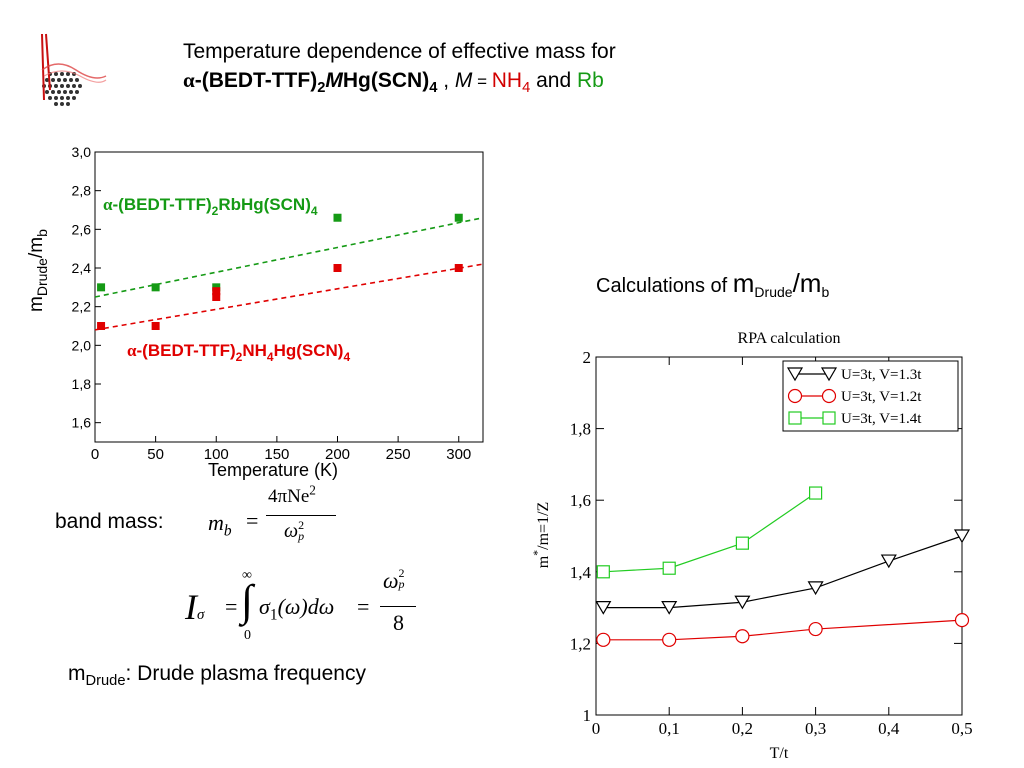 The height and width of the screenshot is (768, 1024). I want to click on y-tick-label: 3,0, so click(82, 152).